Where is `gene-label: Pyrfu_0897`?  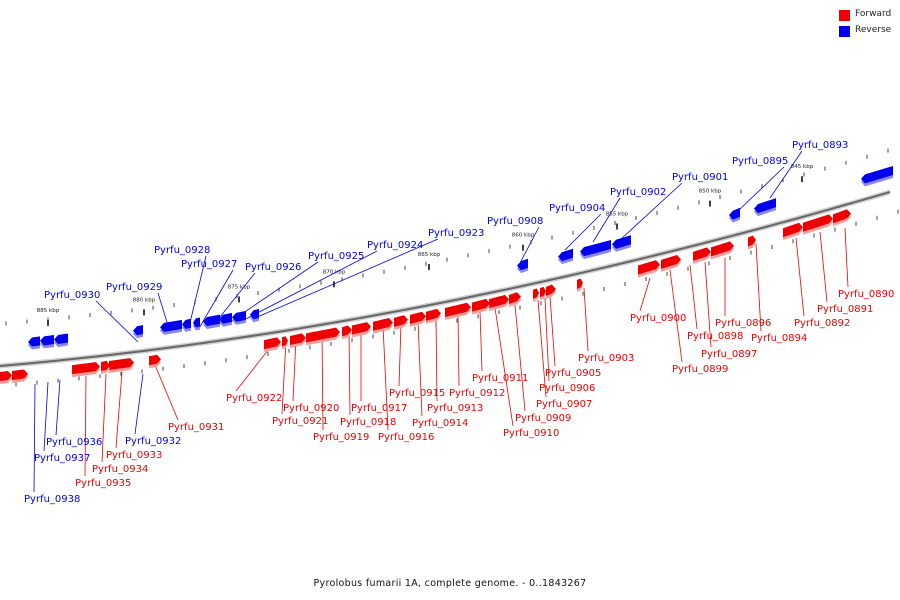 gene-label: Pyrfu_0897 is located at coordinates (729, 354).